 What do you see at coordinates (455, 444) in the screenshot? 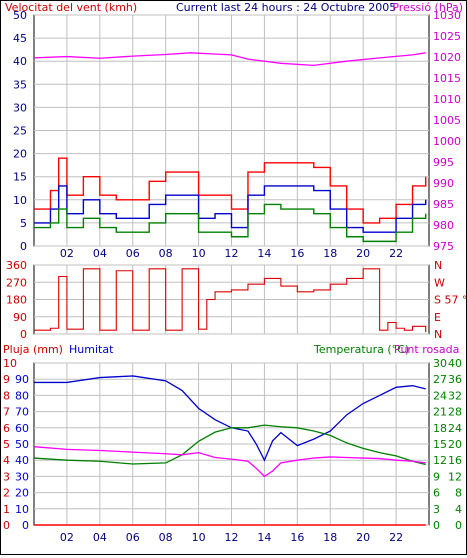
I see `dewpoint-y-tick-label: 20` at bounding box center [455, 444].